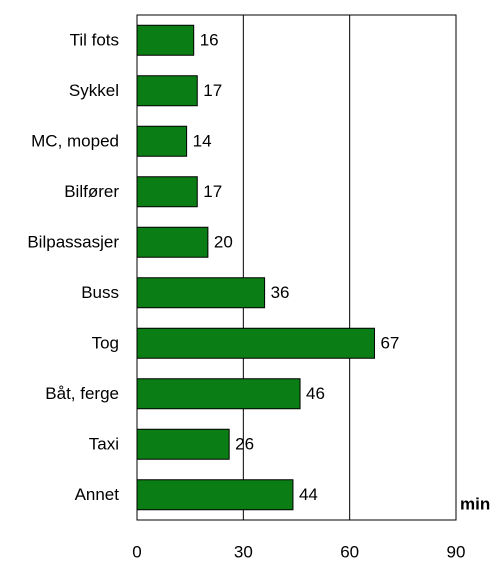  What do you see at coordinates (209, 40) in the screenshot?
I see `value-label: 16` at bounding box center [209, 40].